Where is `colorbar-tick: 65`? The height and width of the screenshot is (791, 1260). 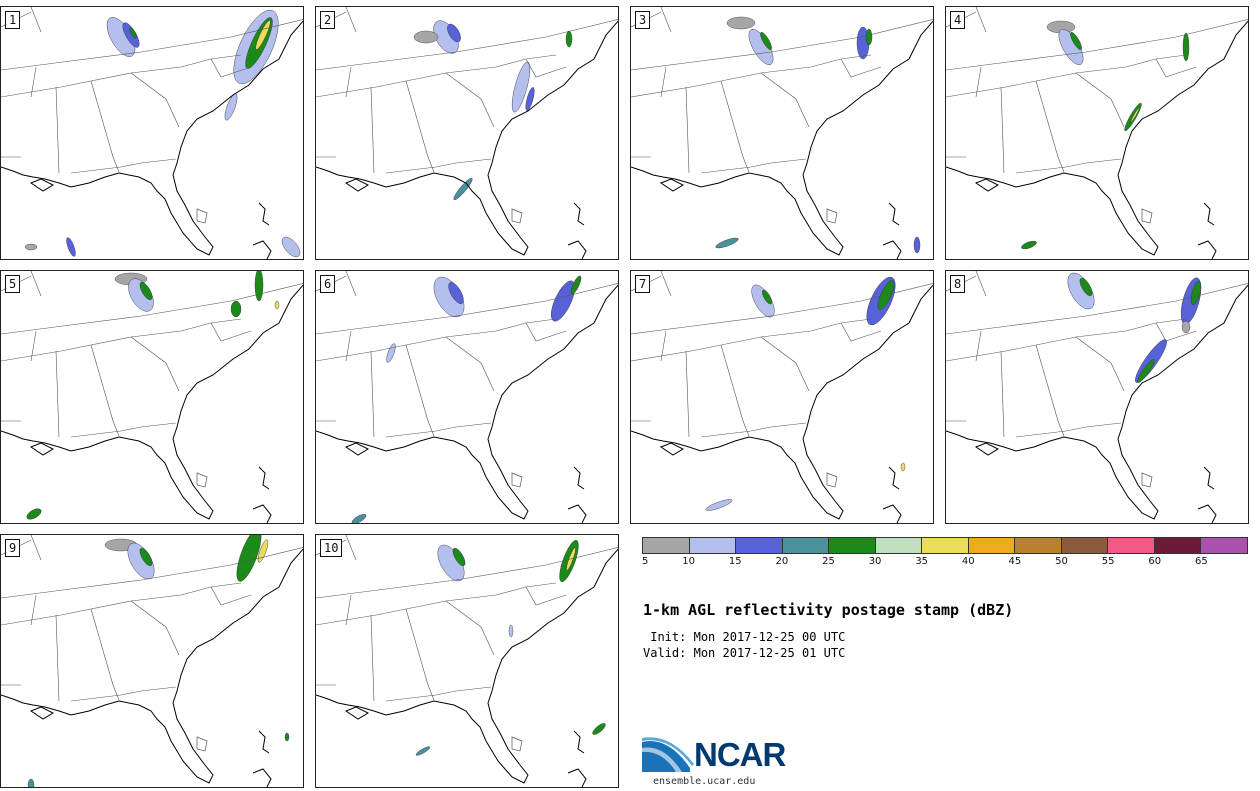
colorbar-tick: 65 is located at coordinates (1201, 561).